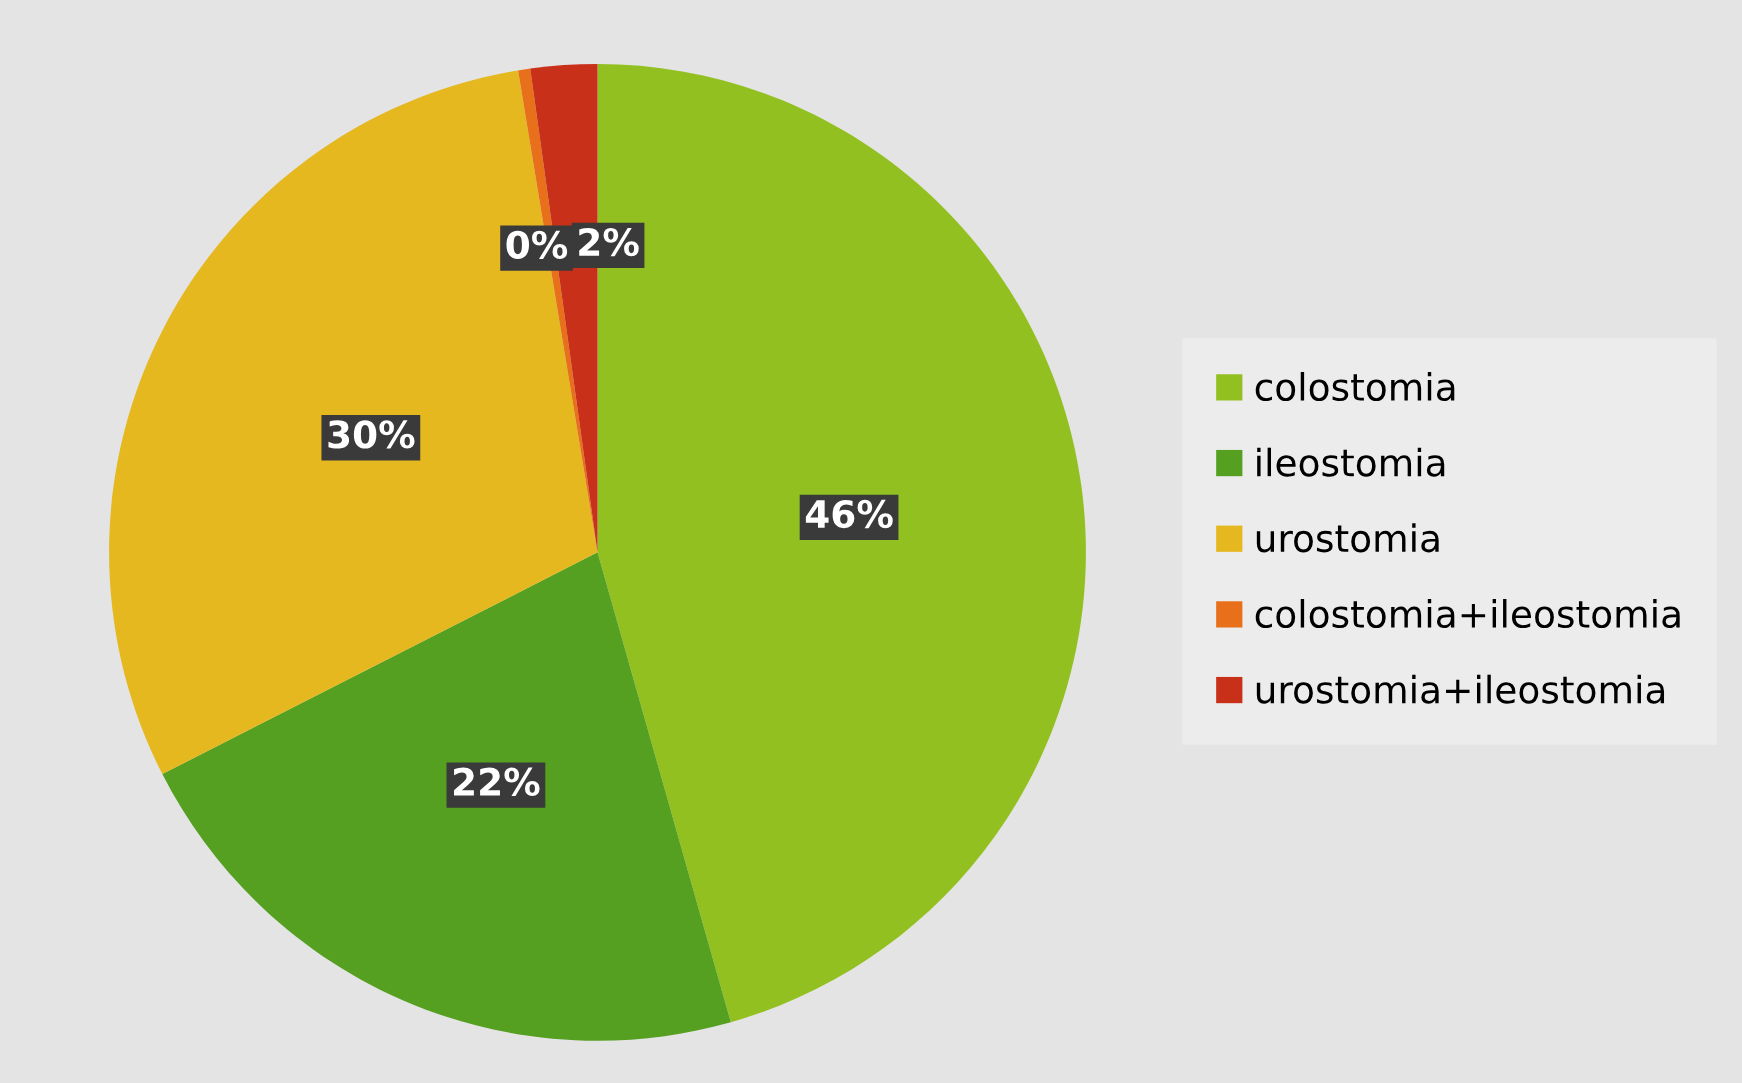  What do you see at coordinates (1351, 462) in the screenshot?
I see `legend-label: ileostomia` at bounding box center [1351, 462].